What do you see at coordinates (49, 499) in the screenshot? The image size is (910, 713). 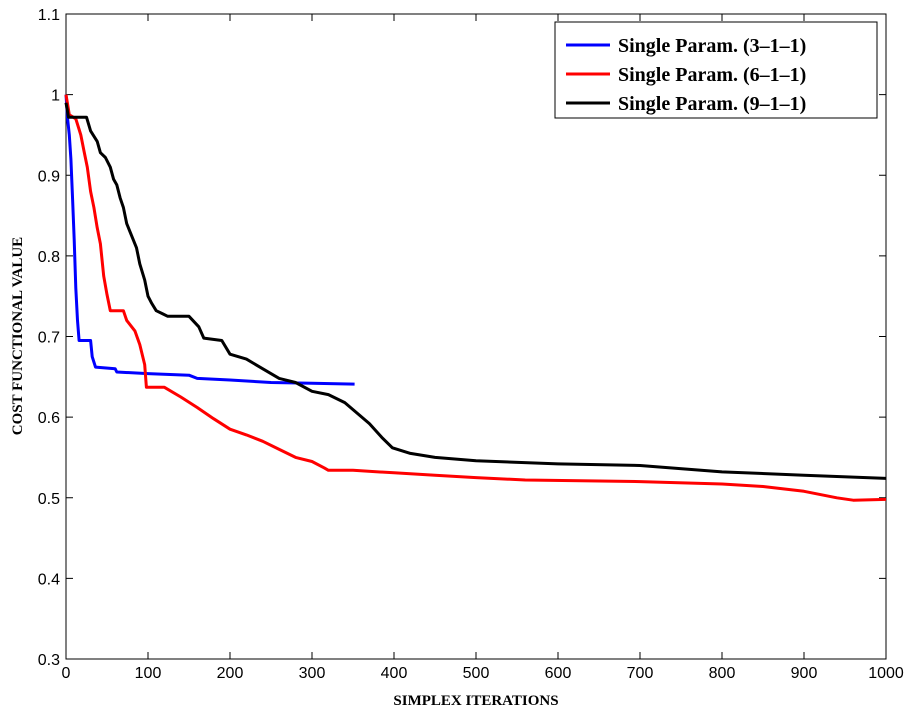 I see `y-tick-label: 0.5` at bounding box center [49, 499].